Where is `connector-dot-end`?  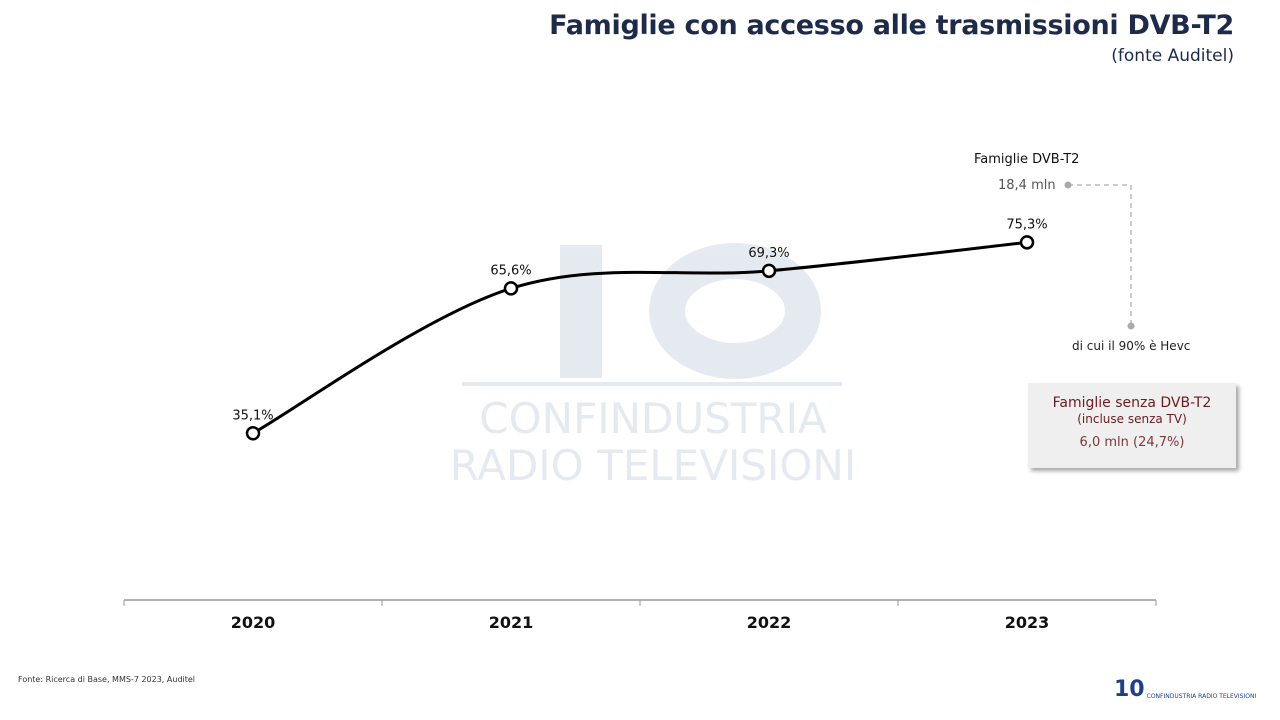 connector-dot-end is located at coordinates (1131, 326).